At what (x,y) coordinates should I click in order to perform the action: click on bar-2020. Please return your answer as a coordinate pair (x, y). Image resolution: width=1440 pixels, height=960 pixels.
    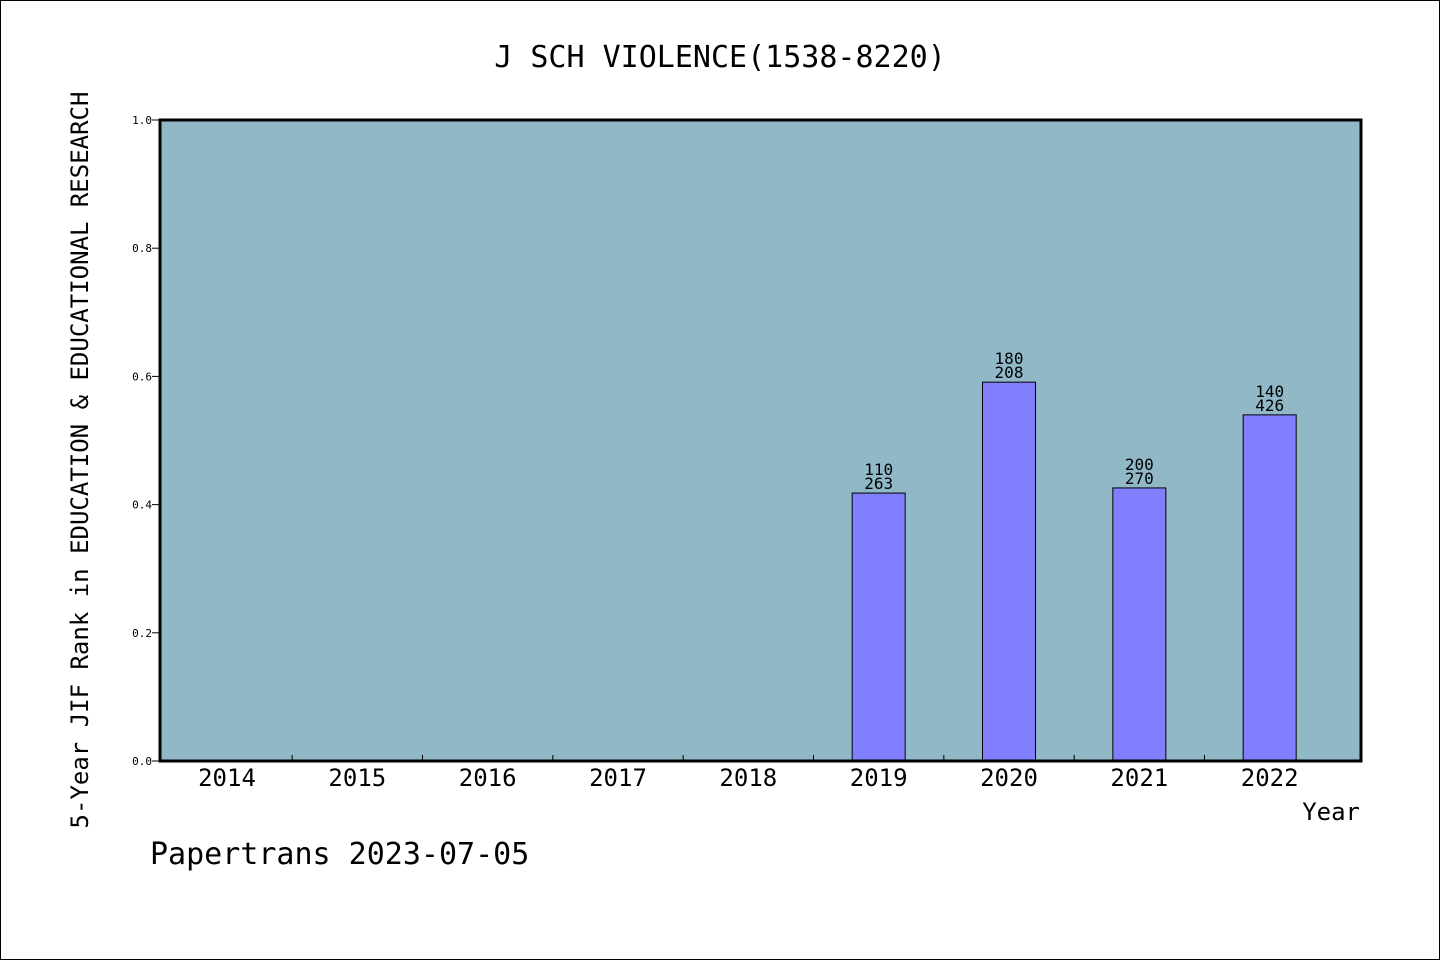
    Looking at the image, I should click on (1009, 571).